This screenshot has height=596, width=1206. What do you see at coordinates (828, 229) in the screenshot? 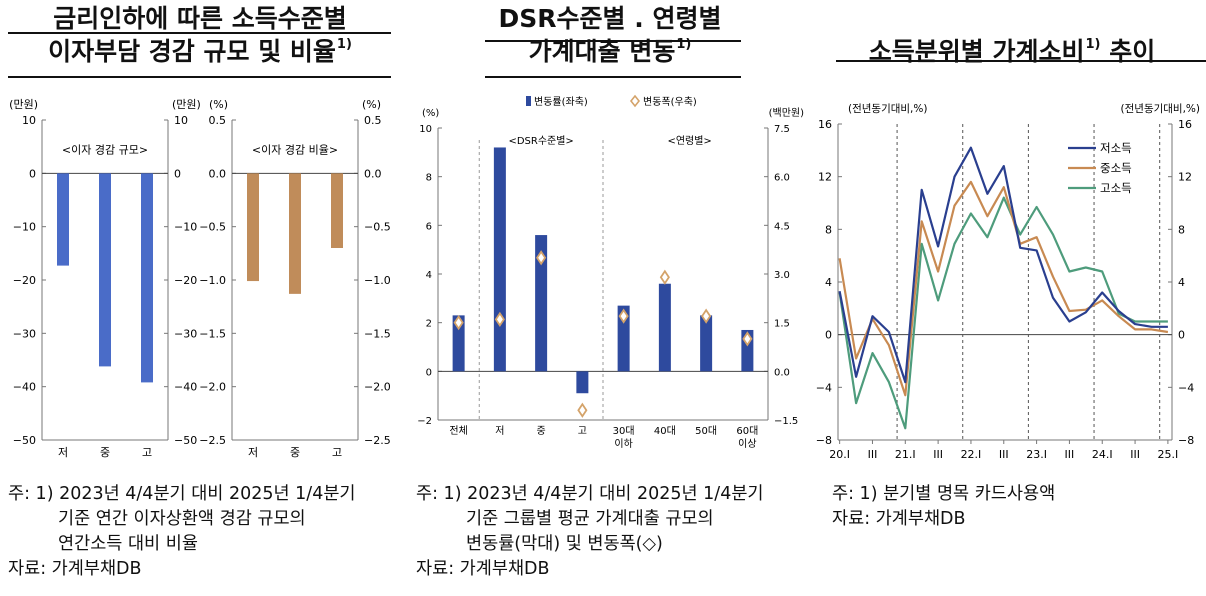
I see `consump-ytick-label-left: 8` at bounding box center [828, 229].